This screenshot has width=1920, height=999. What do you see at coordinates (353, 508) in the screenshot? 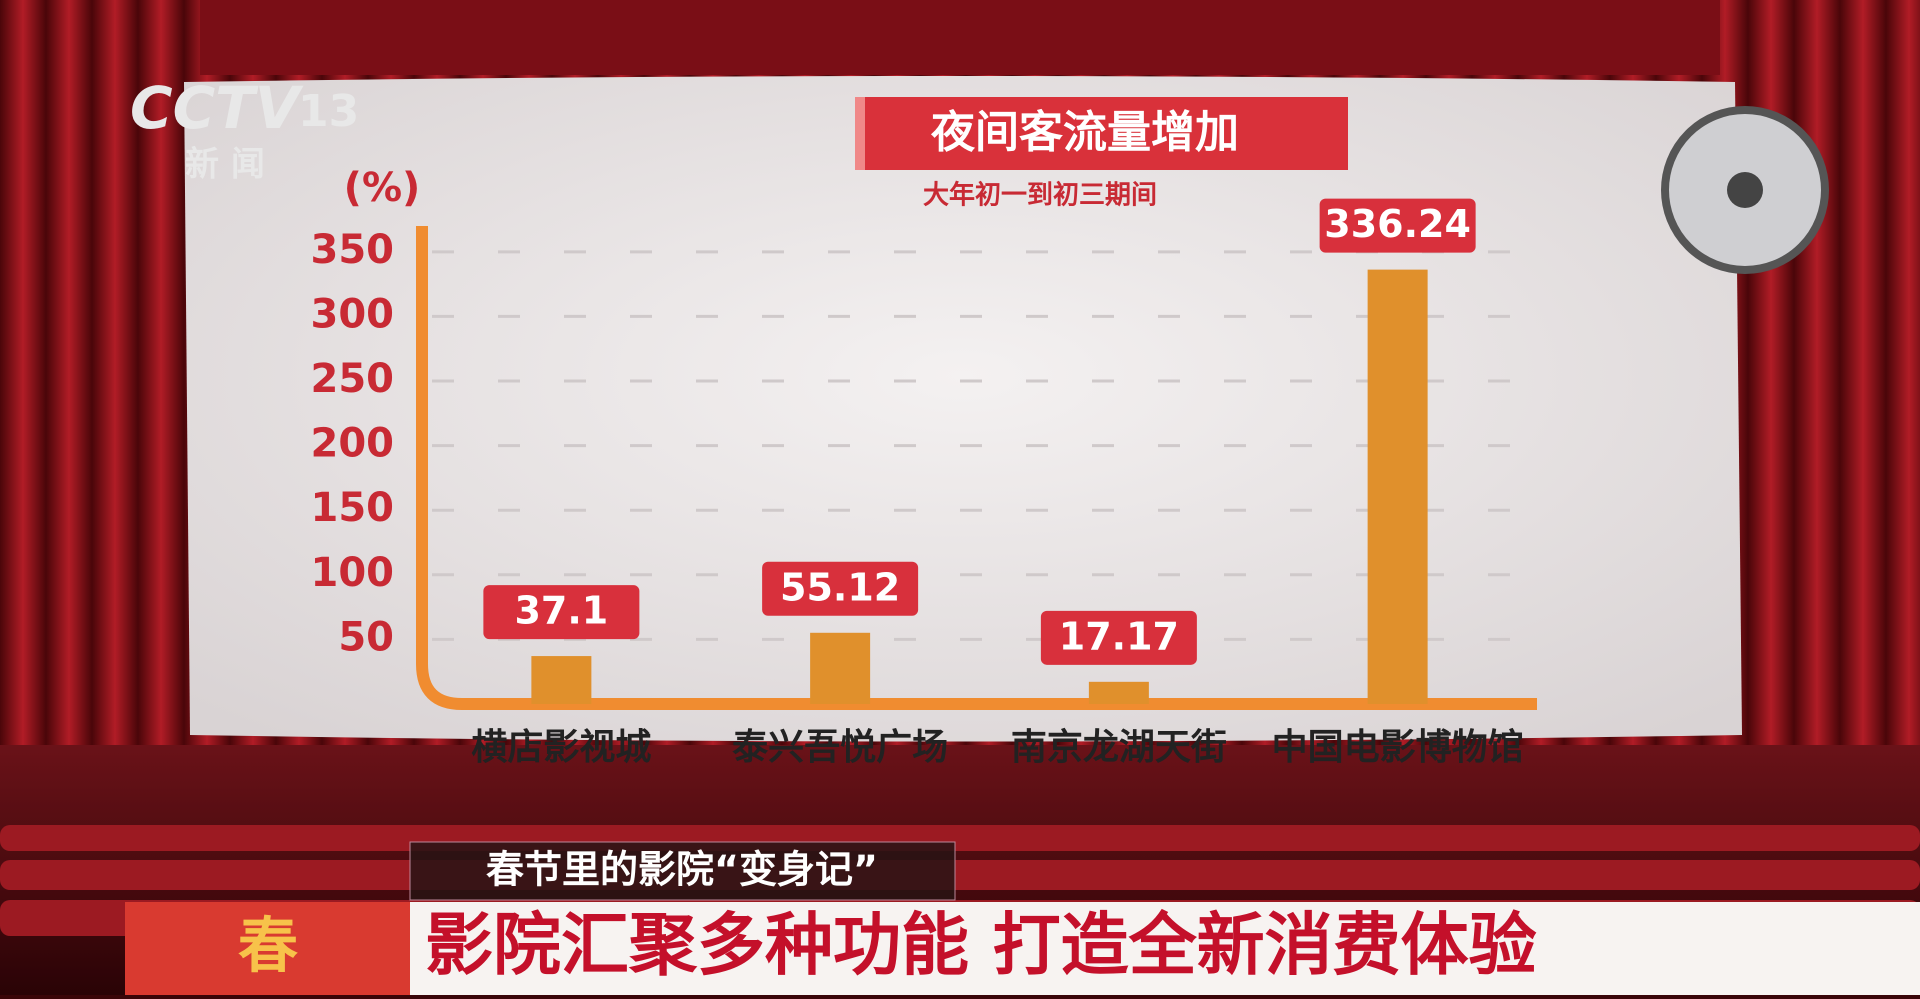
I see `y-tick-label: 150` at bounding box center [353, 508].